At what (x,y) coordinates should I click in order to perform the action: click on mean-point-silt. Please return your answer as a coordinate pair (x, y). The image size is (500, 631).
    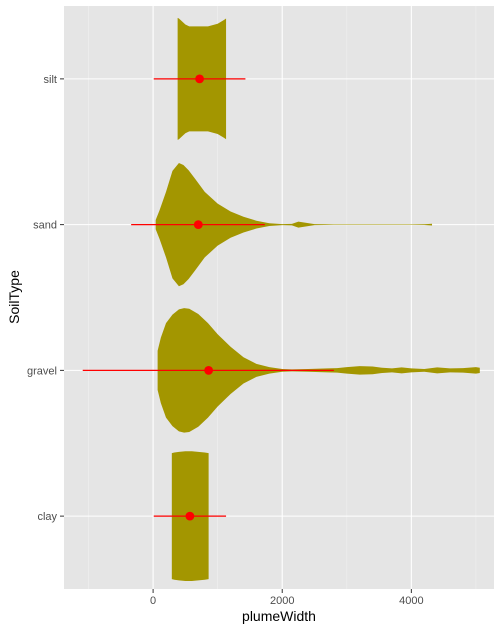
    Looking at the image, I should click on (199, 79).